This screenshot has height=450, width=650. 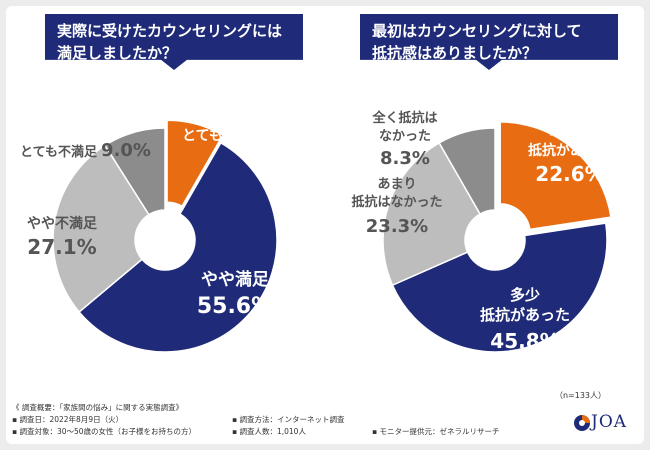 What do you see at coordinates (246, 133) in the screenshot?
I see `left-label-0: とても満足 8.3%` at bounding box center [246, 133].